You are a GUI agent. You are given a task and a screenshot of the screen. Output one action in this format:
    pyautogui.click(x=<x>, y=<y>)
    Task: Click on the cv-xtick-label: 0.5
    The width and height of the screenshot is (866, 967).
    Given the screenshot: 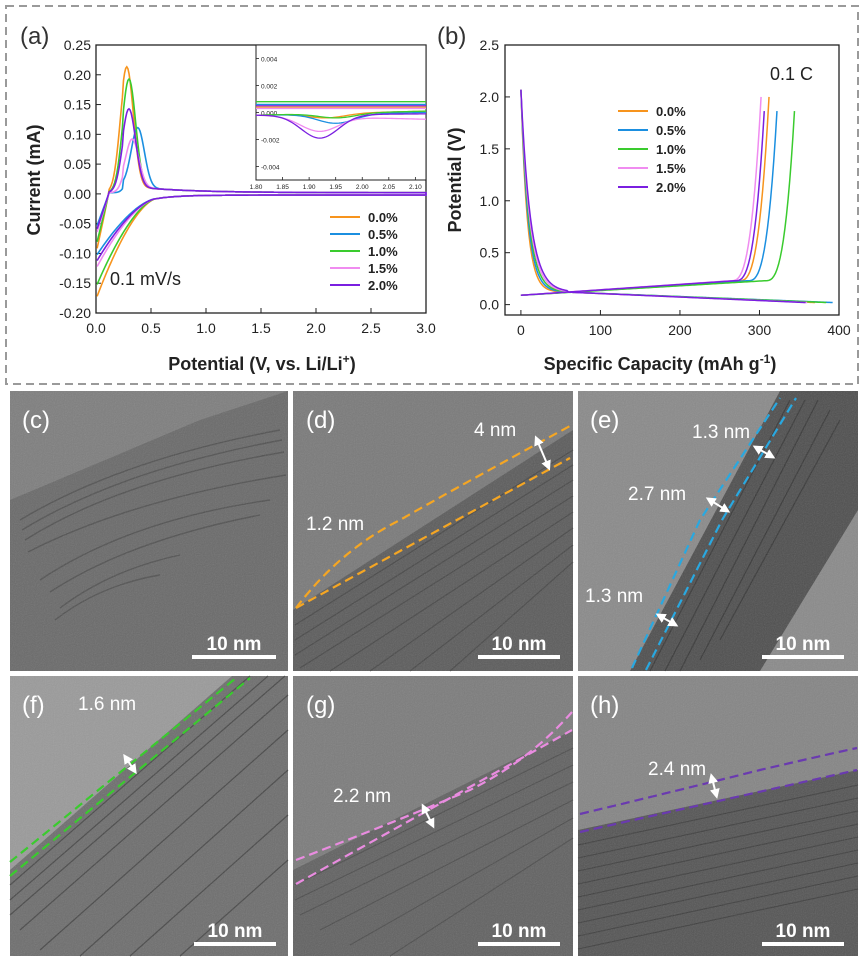 What is the action you would take?
    pyautogui.click(x=151, y=328)
    